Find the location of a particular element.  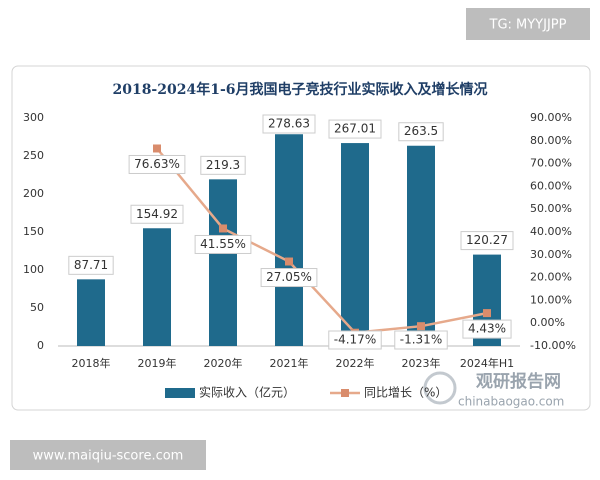

y2-tick-label: 70.00% is located at coordinates (551, 163).